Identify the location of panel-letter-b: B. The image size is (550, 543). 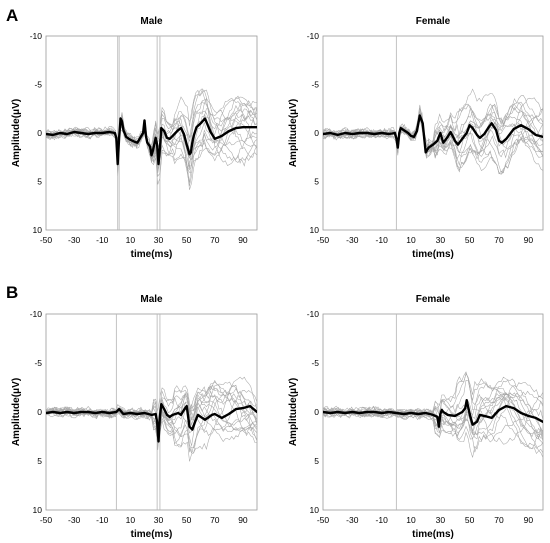
(12, 292).